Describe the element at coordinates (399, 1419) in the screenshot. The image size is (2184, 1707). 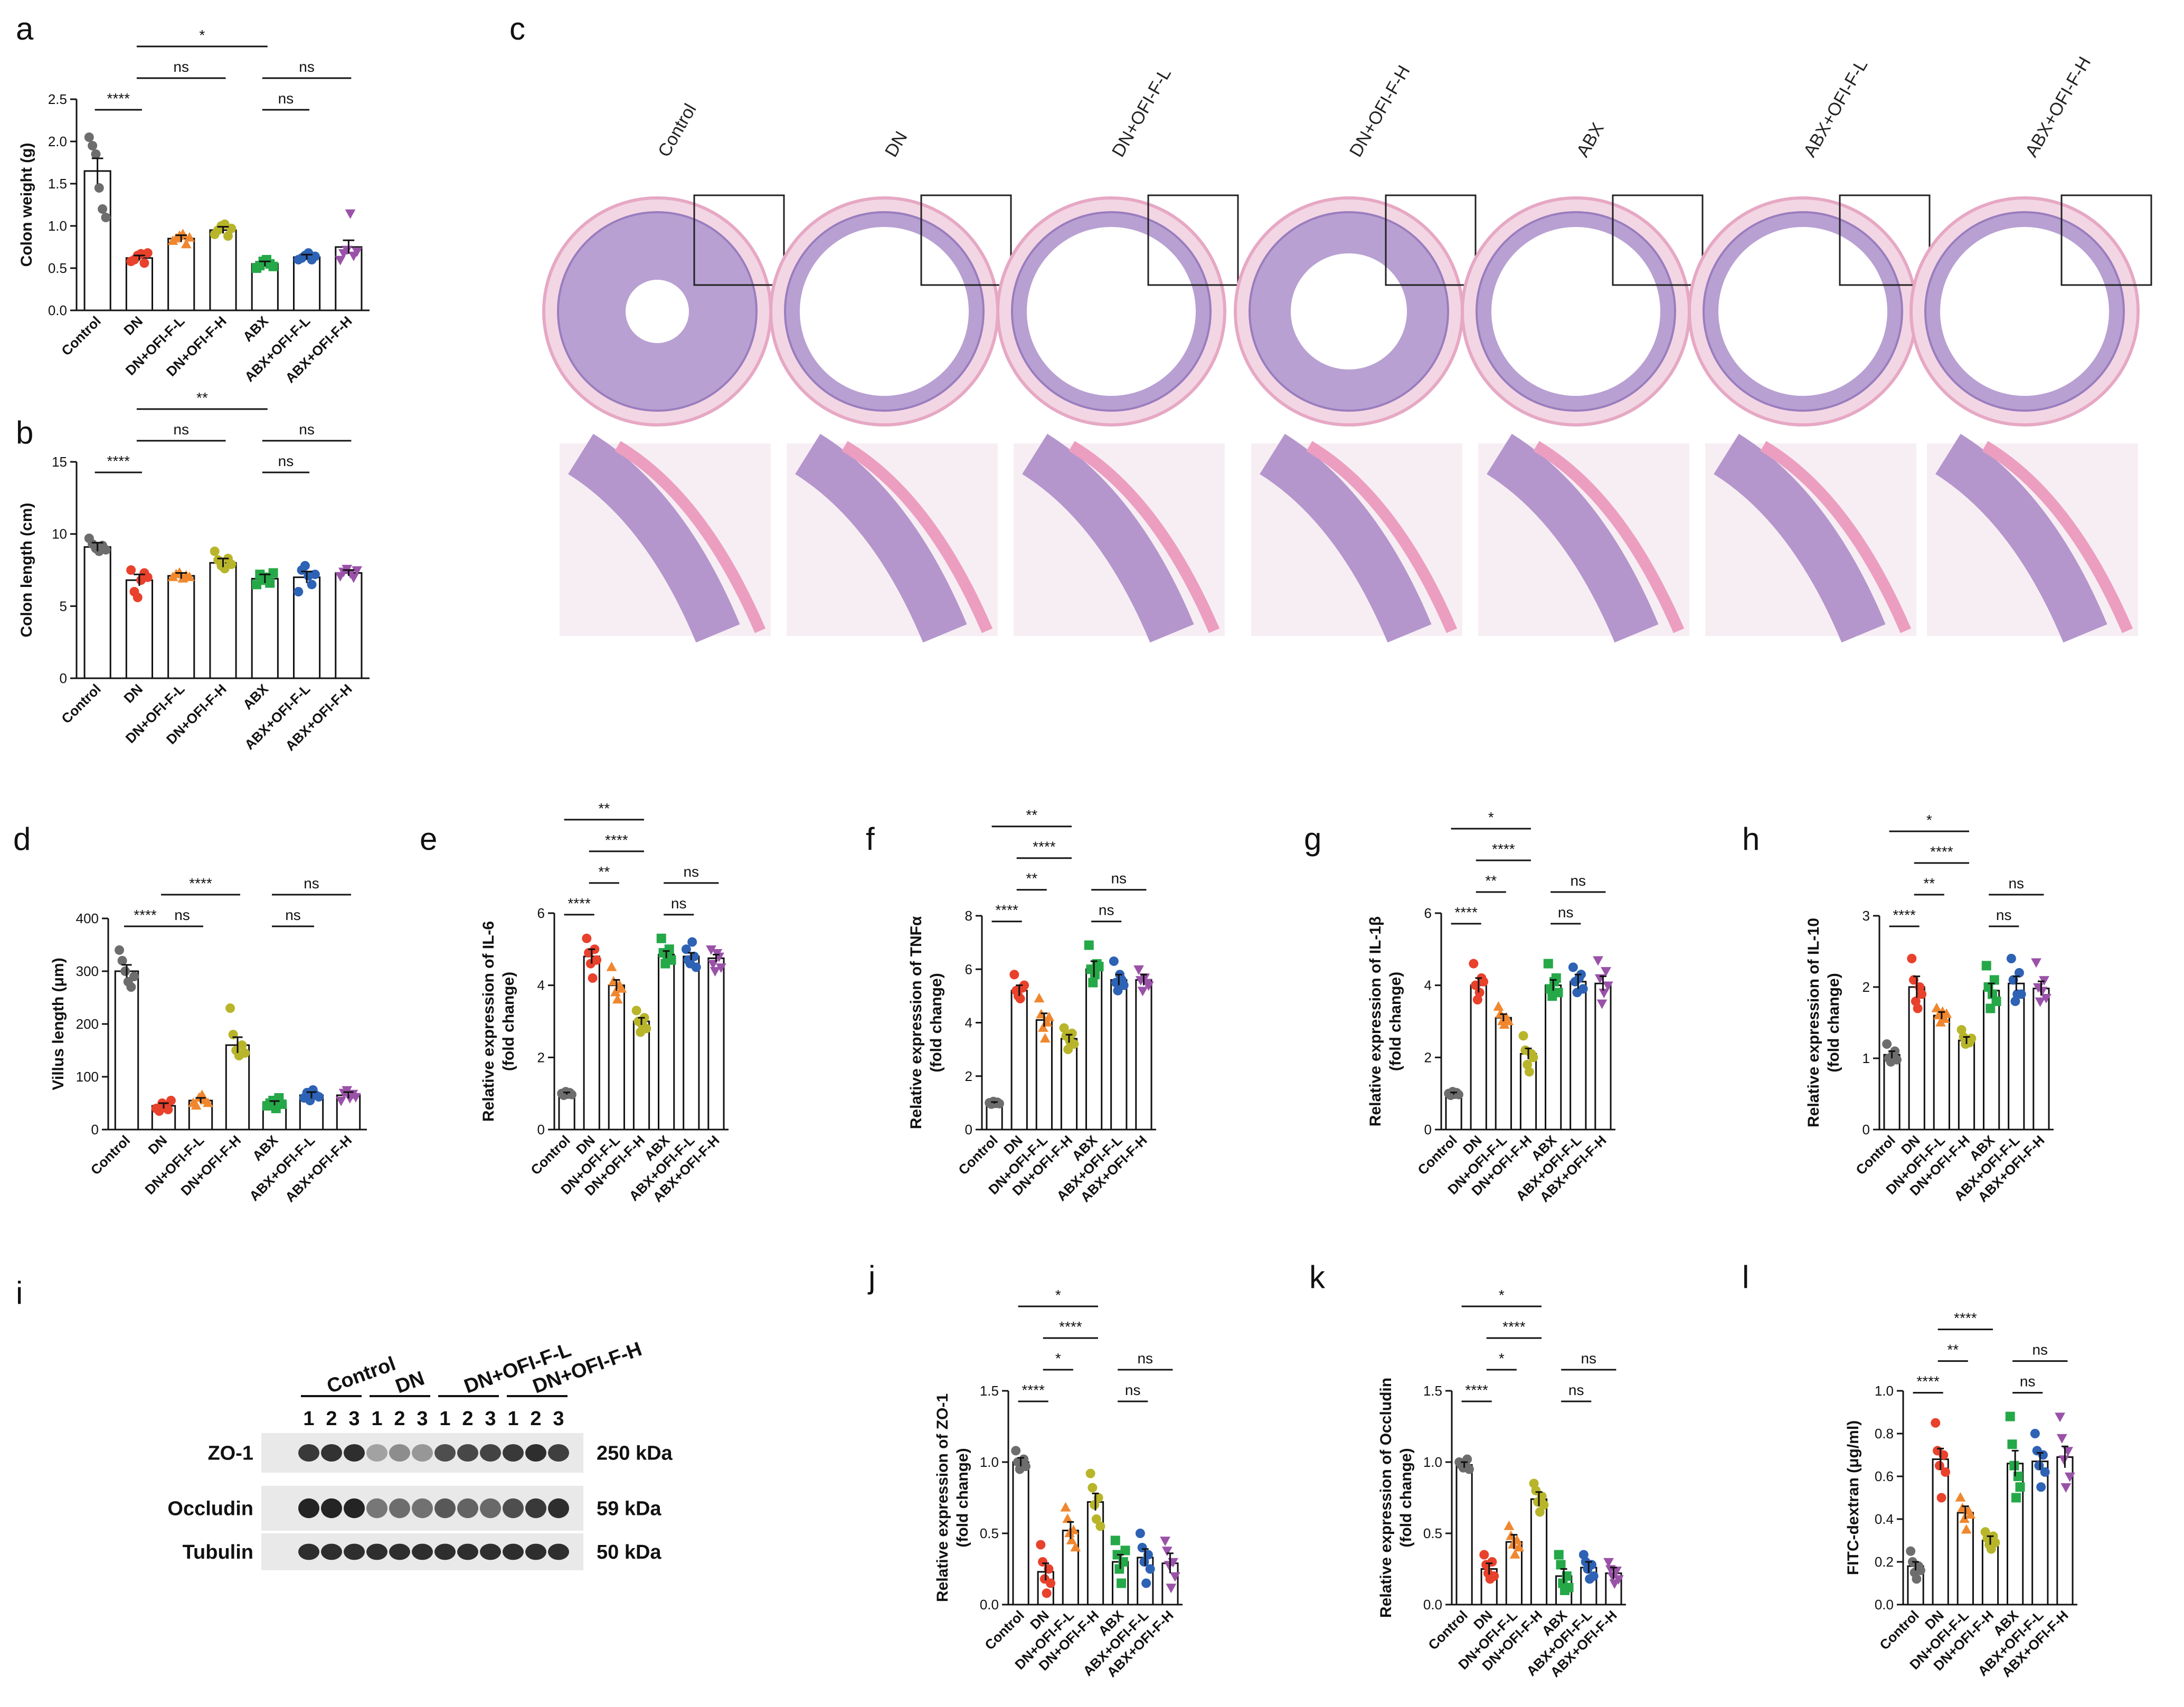
I see `lane-number: 2` at that location.